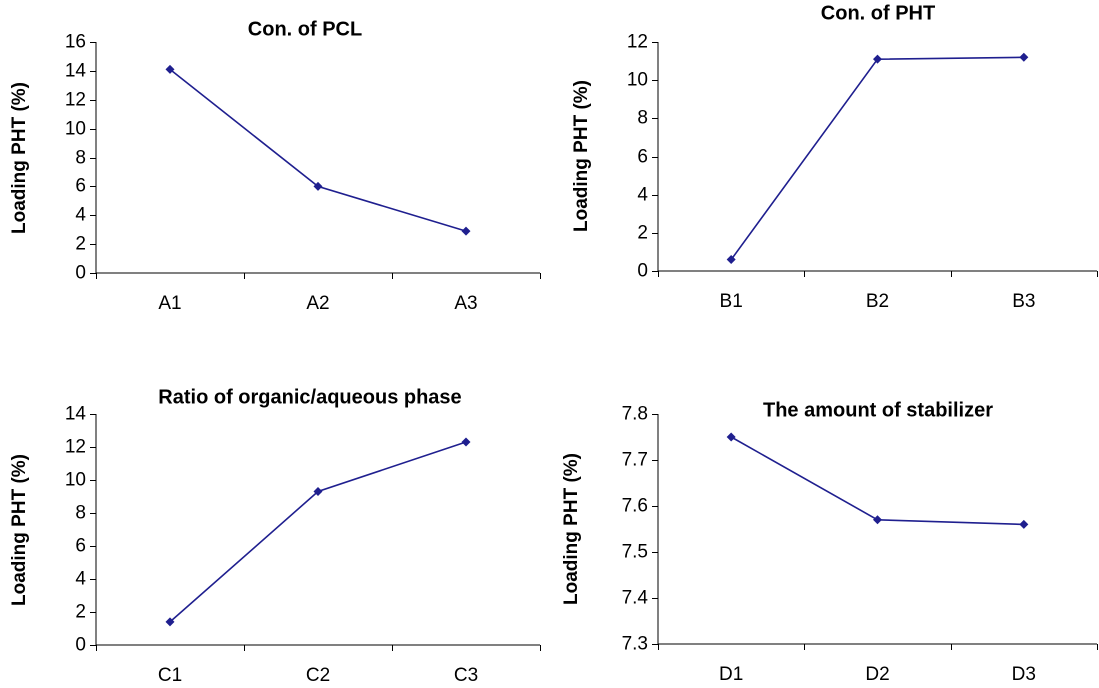 The width and height of the screenshot is (1099, 688). I want to click on y-tick-label: 7.5, so click(635, 552).